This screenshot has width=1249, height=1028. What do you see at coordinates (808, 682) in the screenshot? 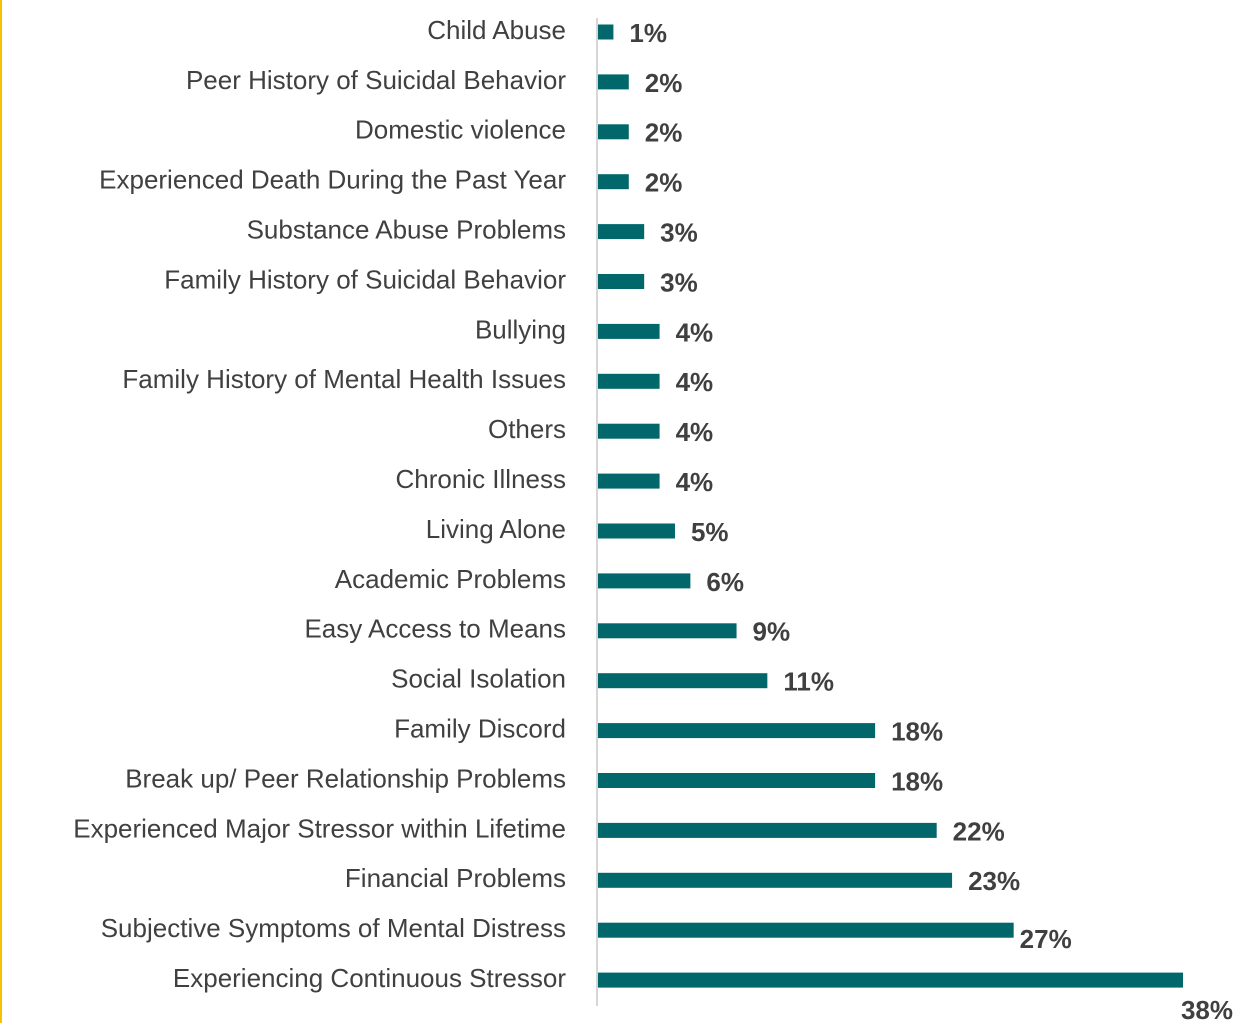
I see `value-label: 11%` at bounding box center [808, 682].